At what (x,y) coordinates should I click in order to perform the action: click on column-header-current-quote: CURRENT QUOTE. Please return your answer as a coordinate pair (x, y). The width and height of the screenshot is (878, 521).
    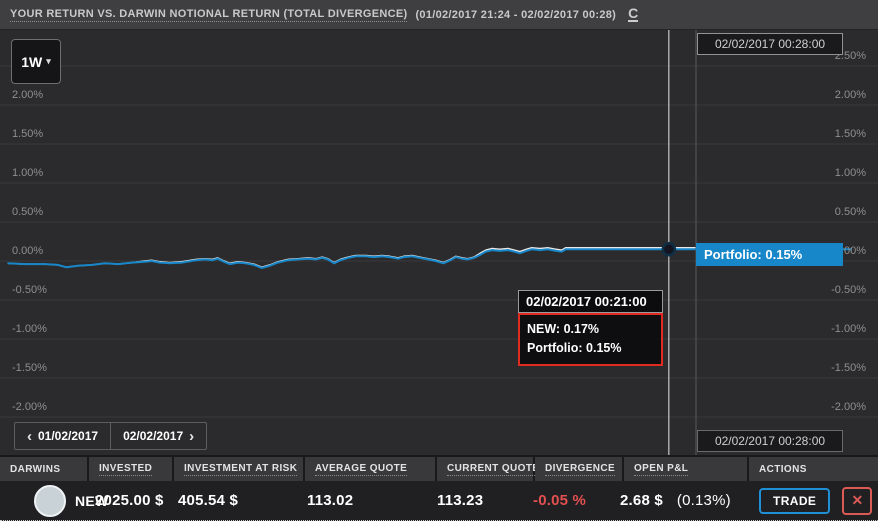
    Looking at the image, I should click on (488, 469).